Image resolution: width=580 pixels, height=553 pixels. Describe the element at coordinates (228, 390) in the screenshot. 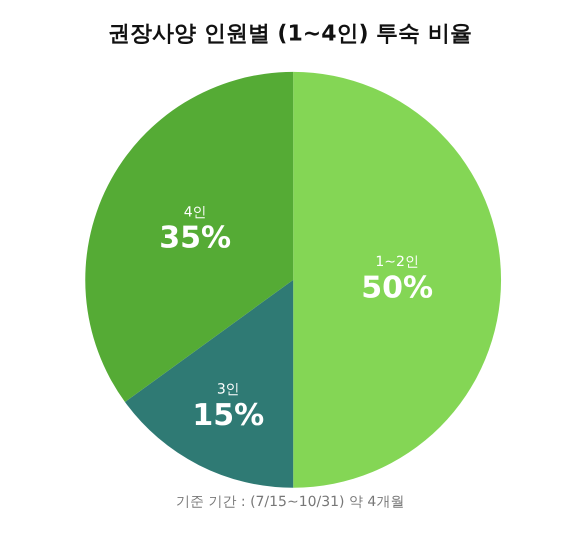

I see `slice-label: 3인` at that location.